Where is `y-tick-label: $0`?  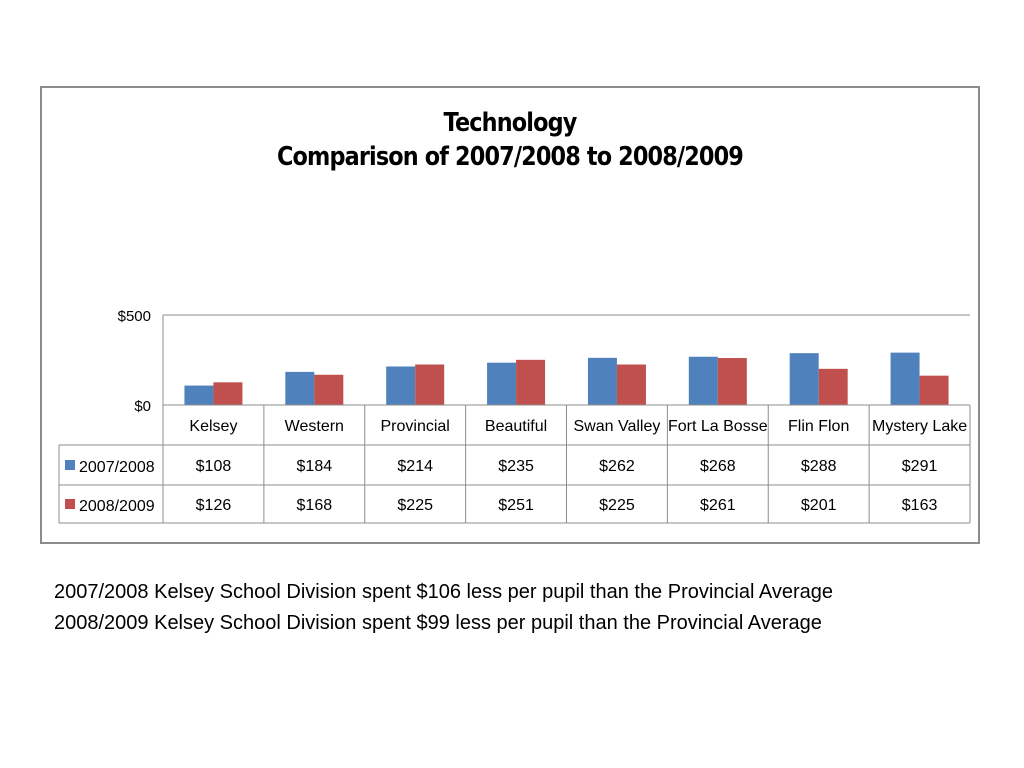
y-tick-label: $0 is located at coordinates (142, 406).